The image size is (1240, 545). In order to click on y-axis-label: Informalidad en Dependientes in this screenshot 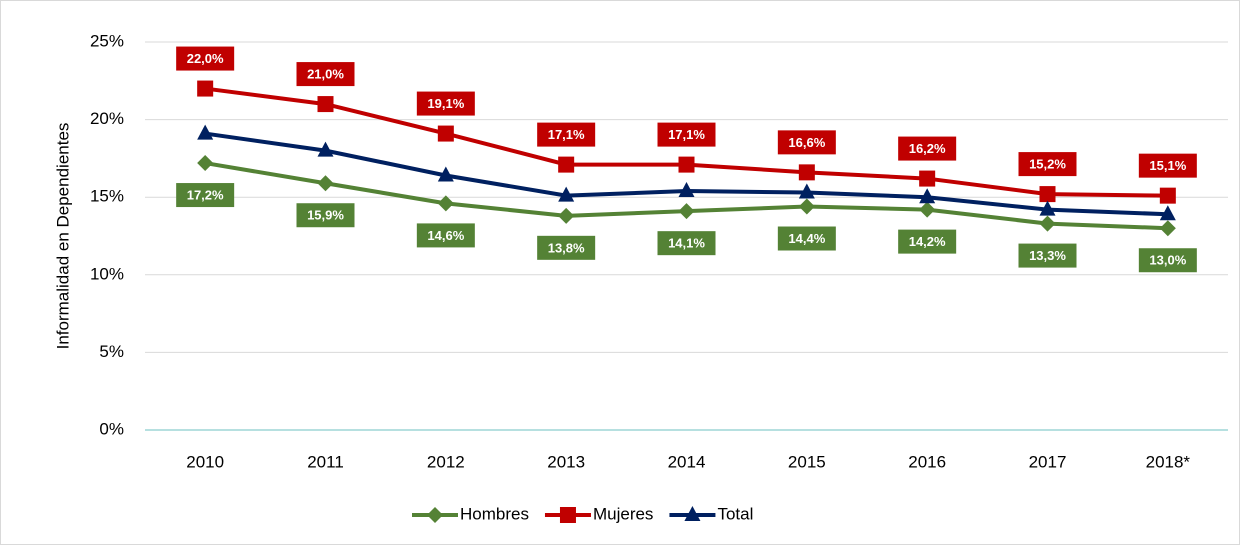, I will do `click(62, 236)`.